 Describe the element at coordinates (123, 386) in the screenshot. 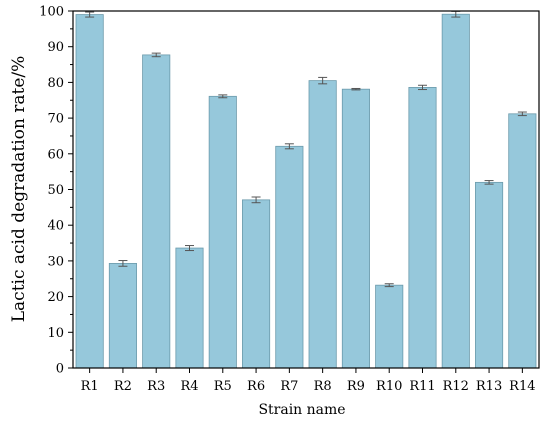

I see `x-tick-label-R2: R2` at that location.